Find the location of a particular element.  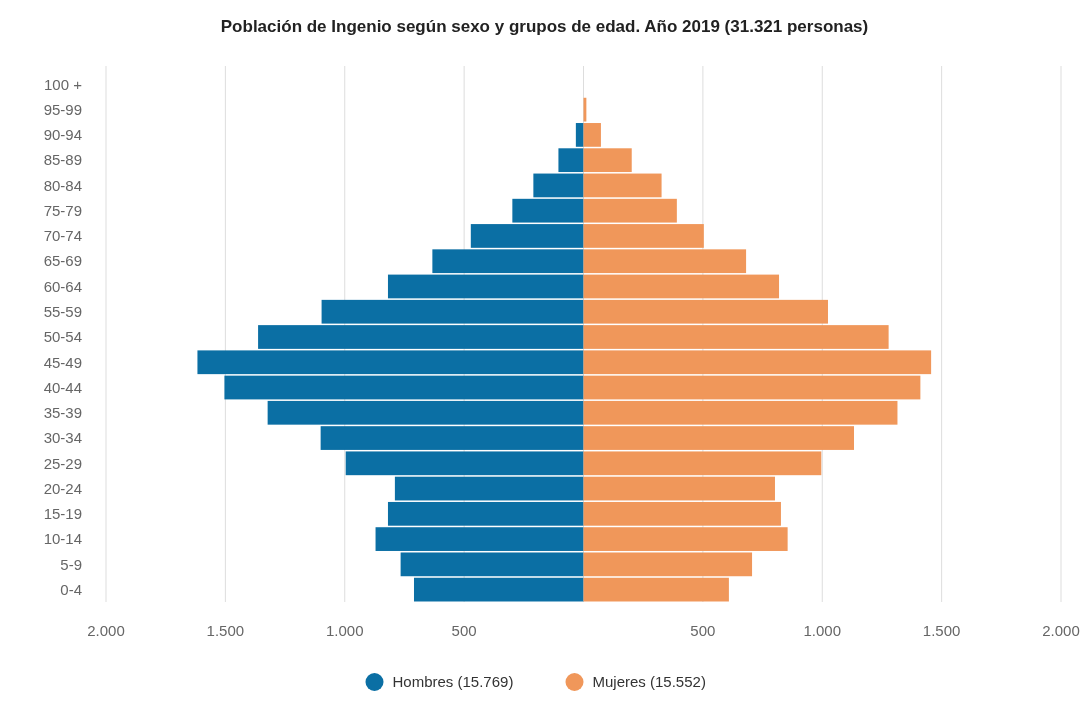

y-tick-label: 35-39 is located at coordinates (62, 413).